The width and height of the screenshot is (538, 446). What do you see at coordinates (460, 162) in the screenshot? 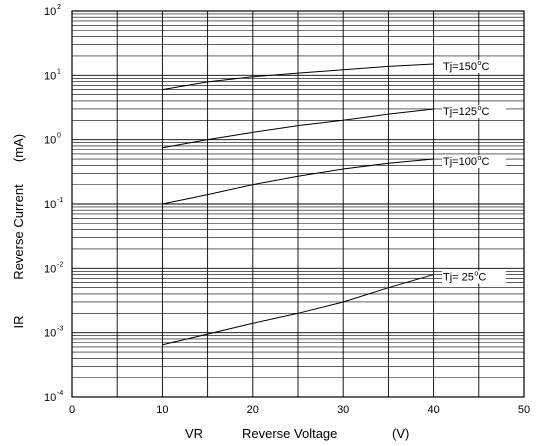
I see `series-label-text: Tj=100` at bounding box center [460, 162].